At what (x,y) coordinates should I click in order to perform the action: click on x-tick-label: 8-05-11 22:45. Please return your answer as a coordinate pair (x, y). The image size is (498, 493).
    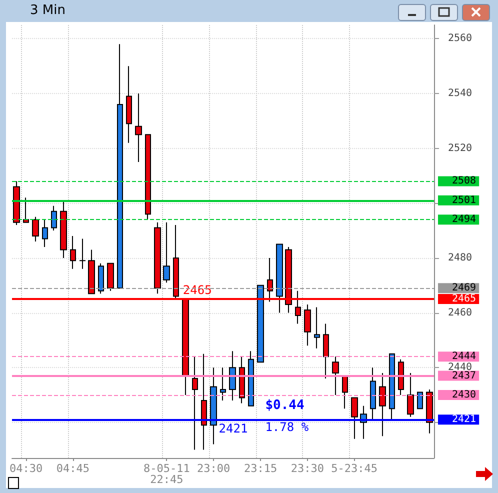
    Looking at the image, I should click on (167, 474).